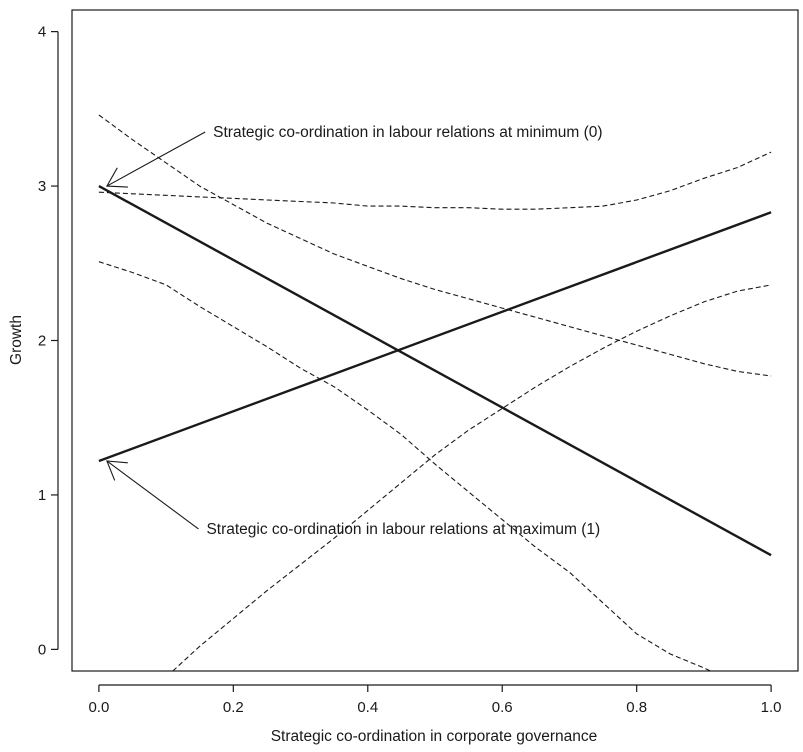 The height and width of the screenshot is (752, 803). I want to click on y-tick-label: 4, so click(42, 32).